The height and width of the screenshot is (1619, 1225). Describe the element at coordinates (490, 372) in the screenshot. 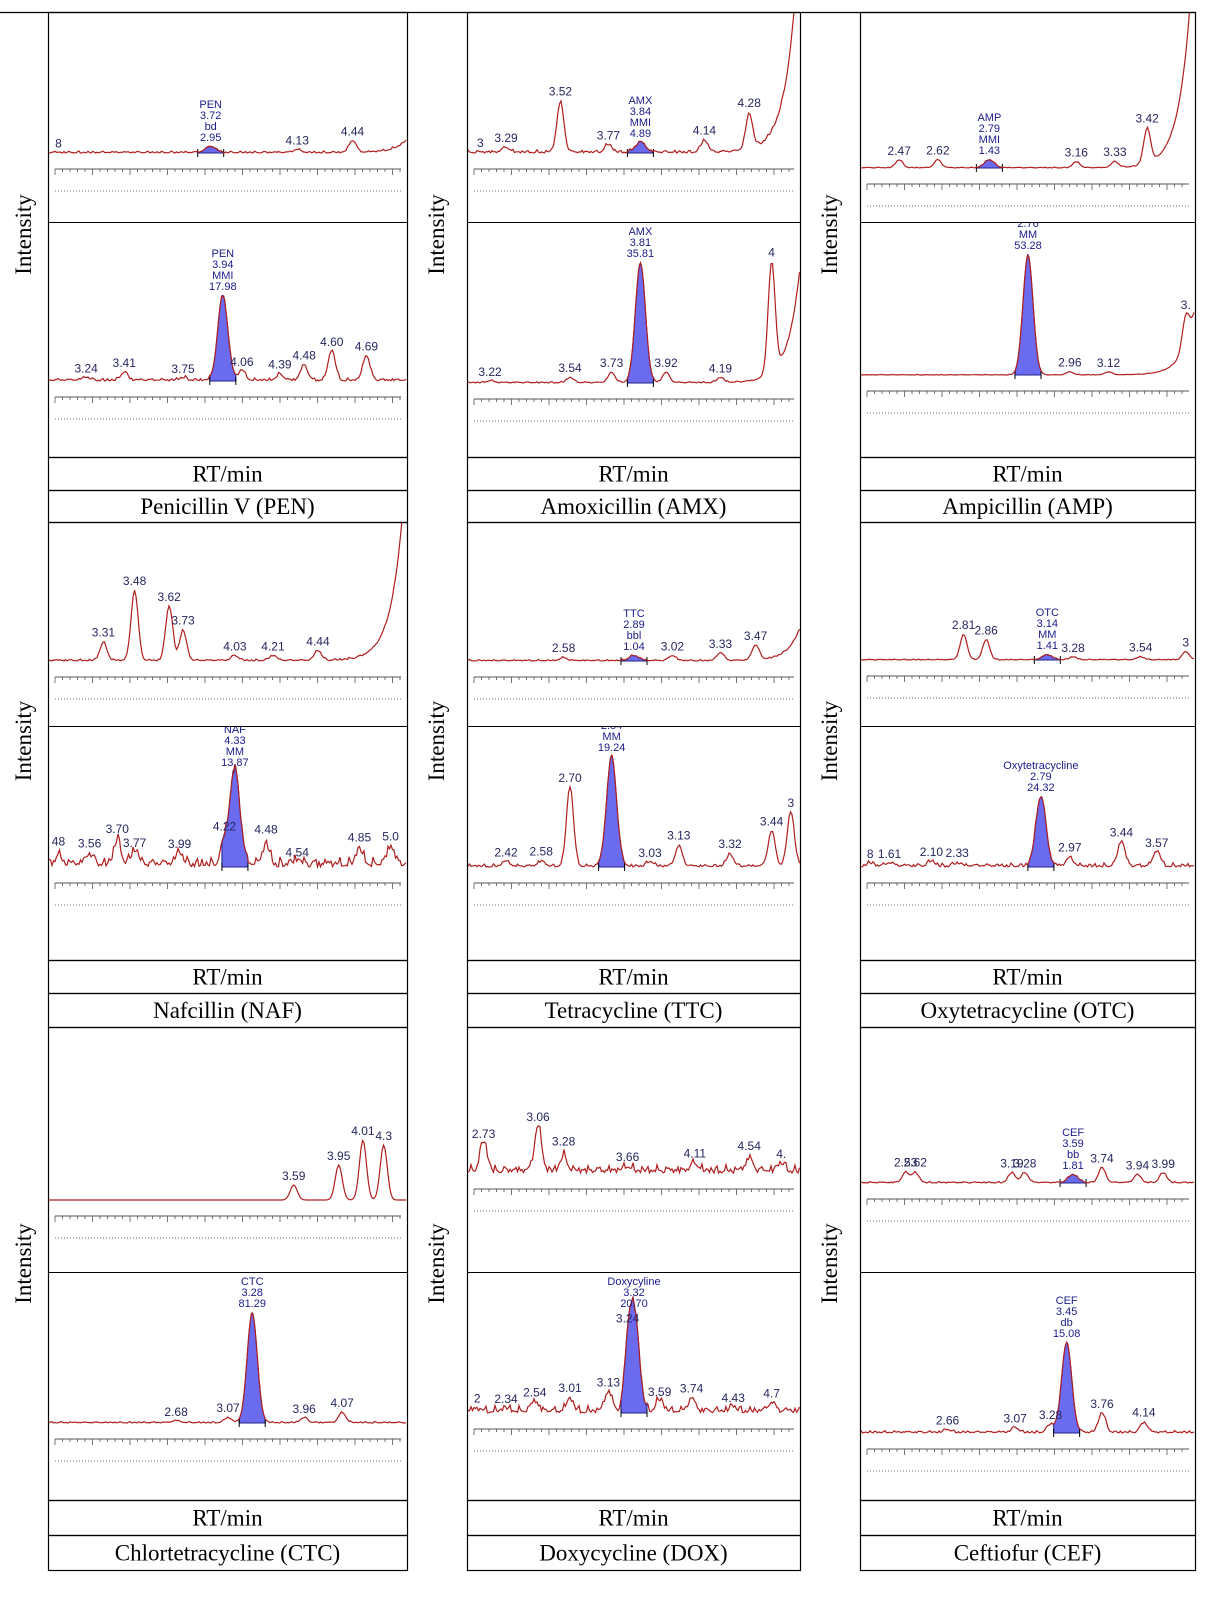

I see `peak-label: 3.22` at that location.